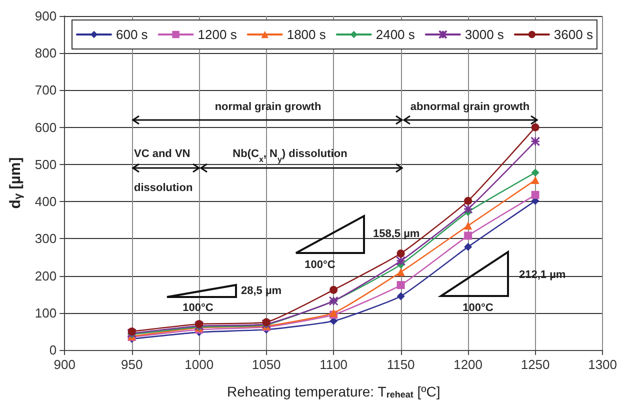 This screenshot has height=409, width=620. Describe the element at coordinates (45, 53) in the screenshot. I see `y-tick-label: 800` at that location.